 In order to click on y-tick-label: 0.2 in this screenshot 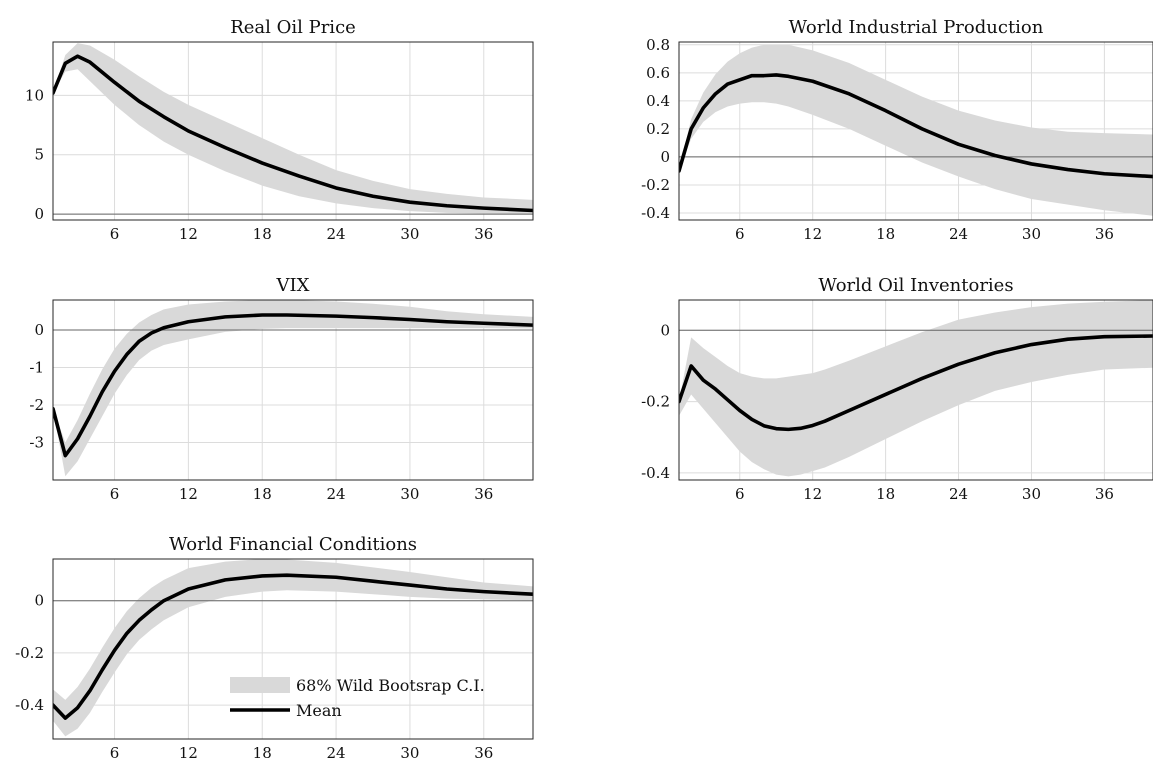, I will do `click(658, 129)`.